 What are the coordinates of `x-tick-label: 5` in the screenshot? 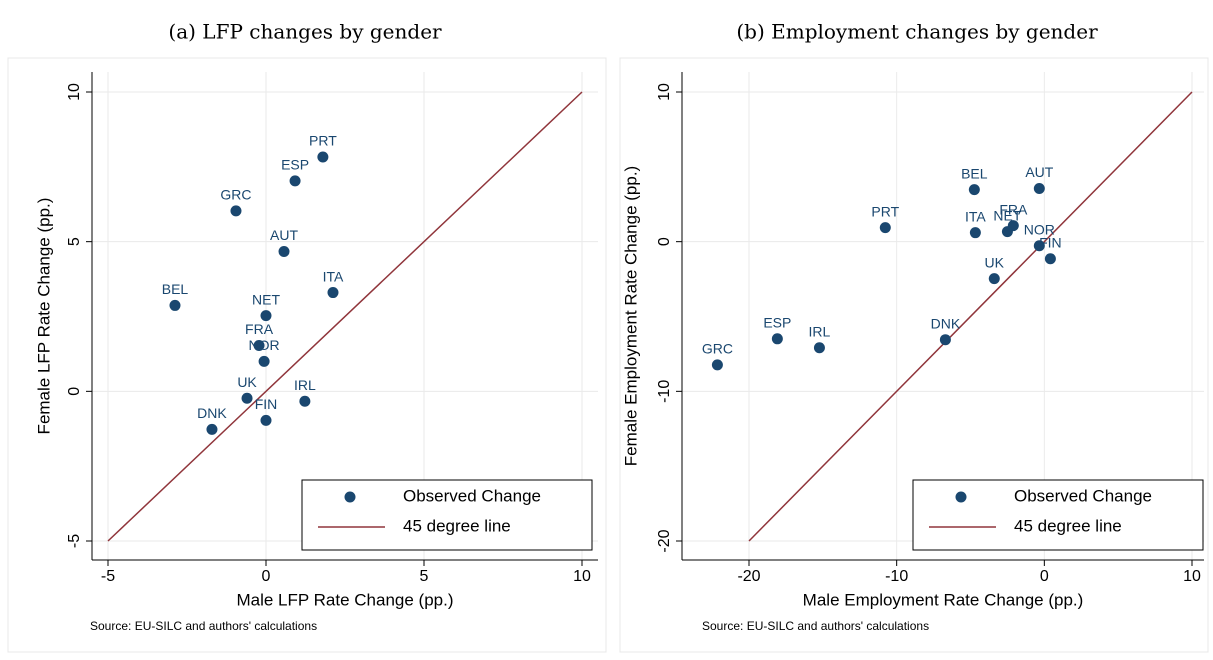 It's located at (424, 576).